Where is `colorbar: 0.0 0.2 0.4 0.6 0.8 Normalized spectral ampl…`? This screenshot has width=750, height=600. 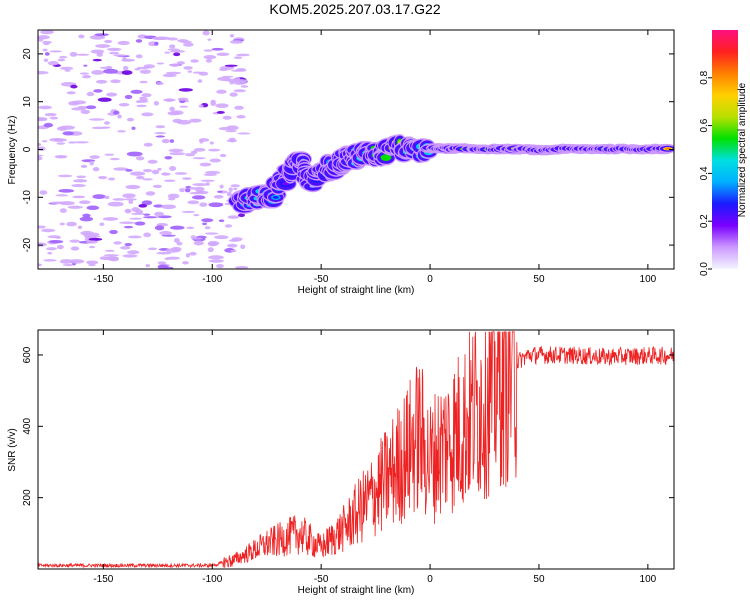
colorbar: 0.0 0.2 0.4 0.6 0.8 Normalized spectral ampl… is located at coordinates (723, 153).